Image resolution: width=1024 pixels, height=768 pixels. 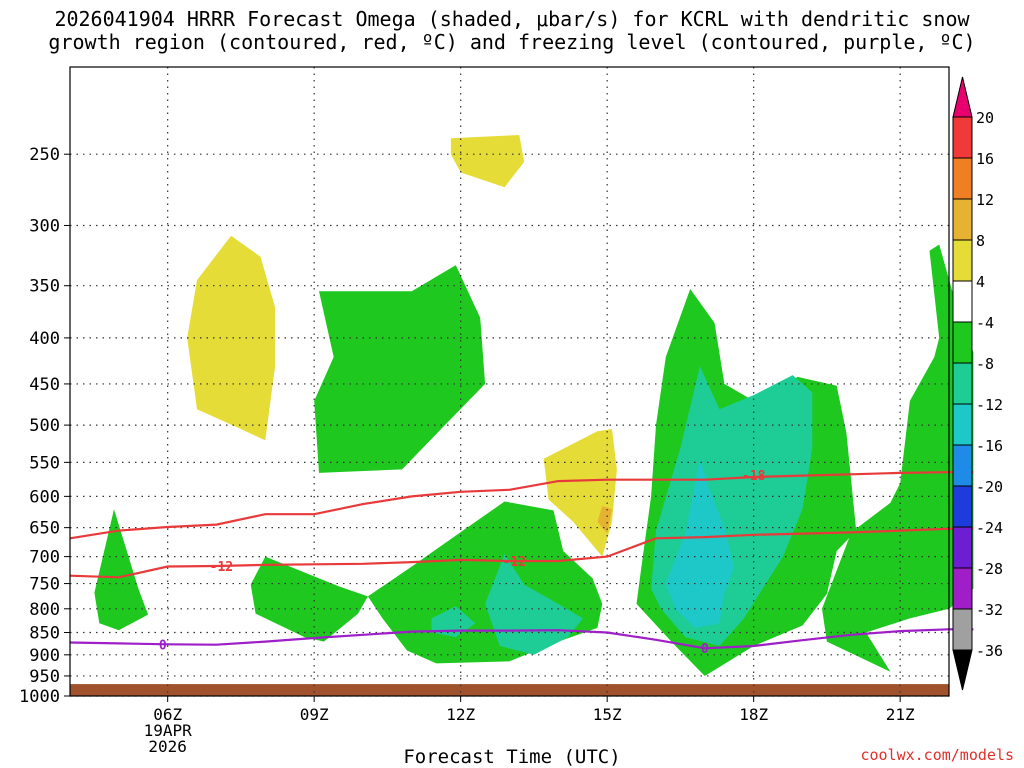 What do you see at coordinates (221, 567) in the screenshot?
I see `contour-label-1: -12` at bounding box center [221, 567].